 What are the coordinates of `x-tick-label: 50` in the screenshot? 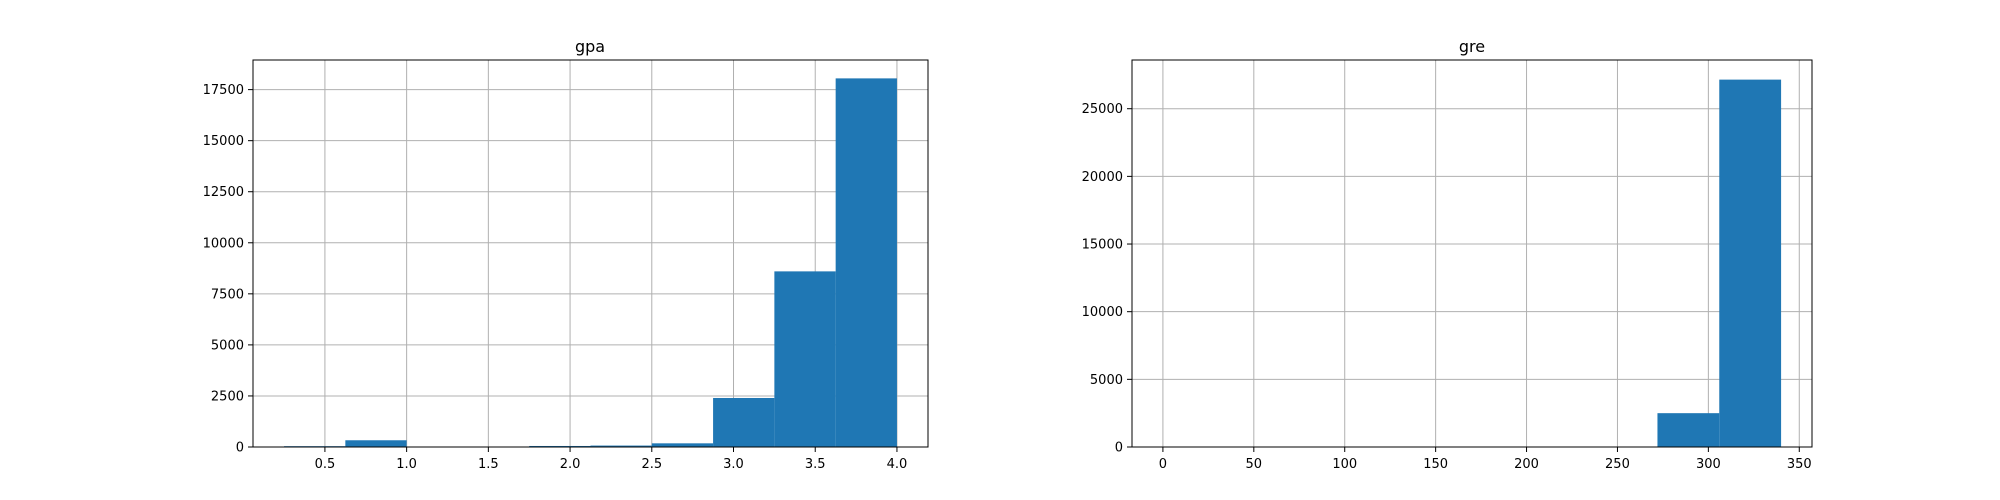 It's located at (1254, 464).